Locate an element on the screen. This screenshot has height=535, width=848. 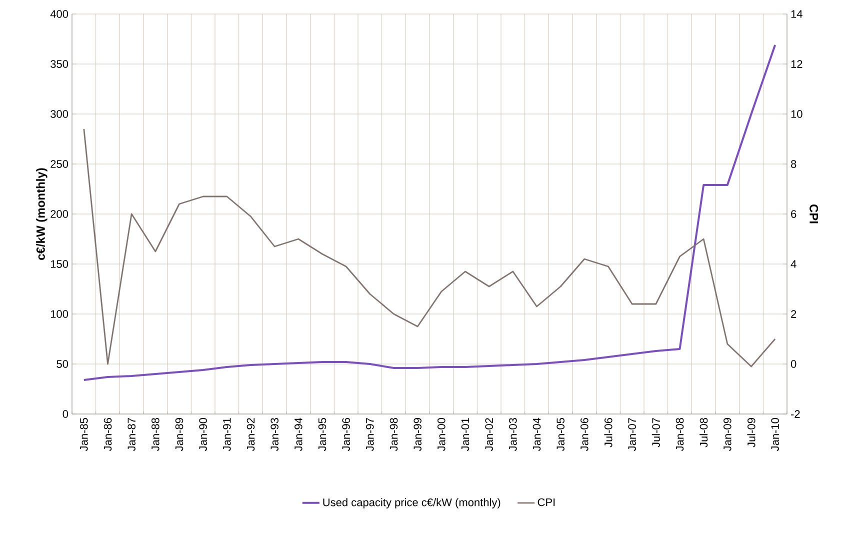
x-tick-label: Jan-00 is located at coordinates (442, 434).